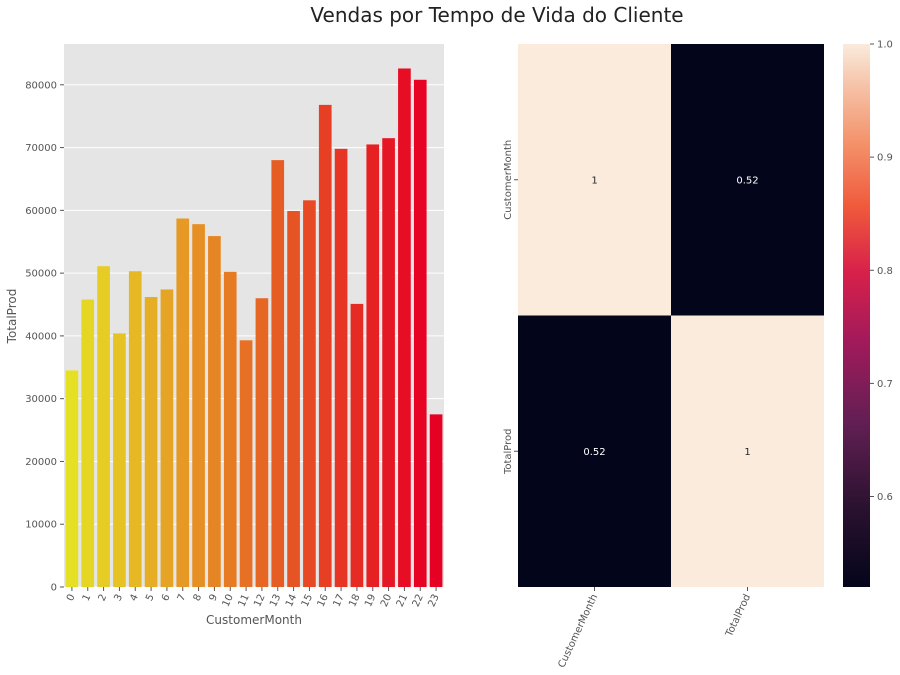  Describe the element at coordinates (254, 620) in the screenshot. I see `bar-x-axis-label: CustomerMonth` at that location.